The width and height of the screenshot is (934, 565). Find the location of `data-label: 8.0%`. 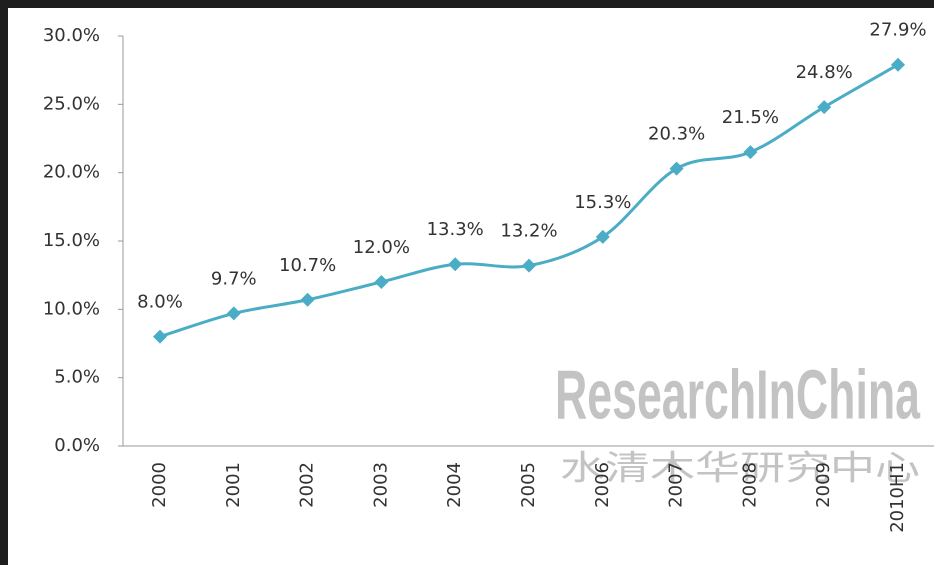

data-label: 8.0% is located at coordinates (160, 302).